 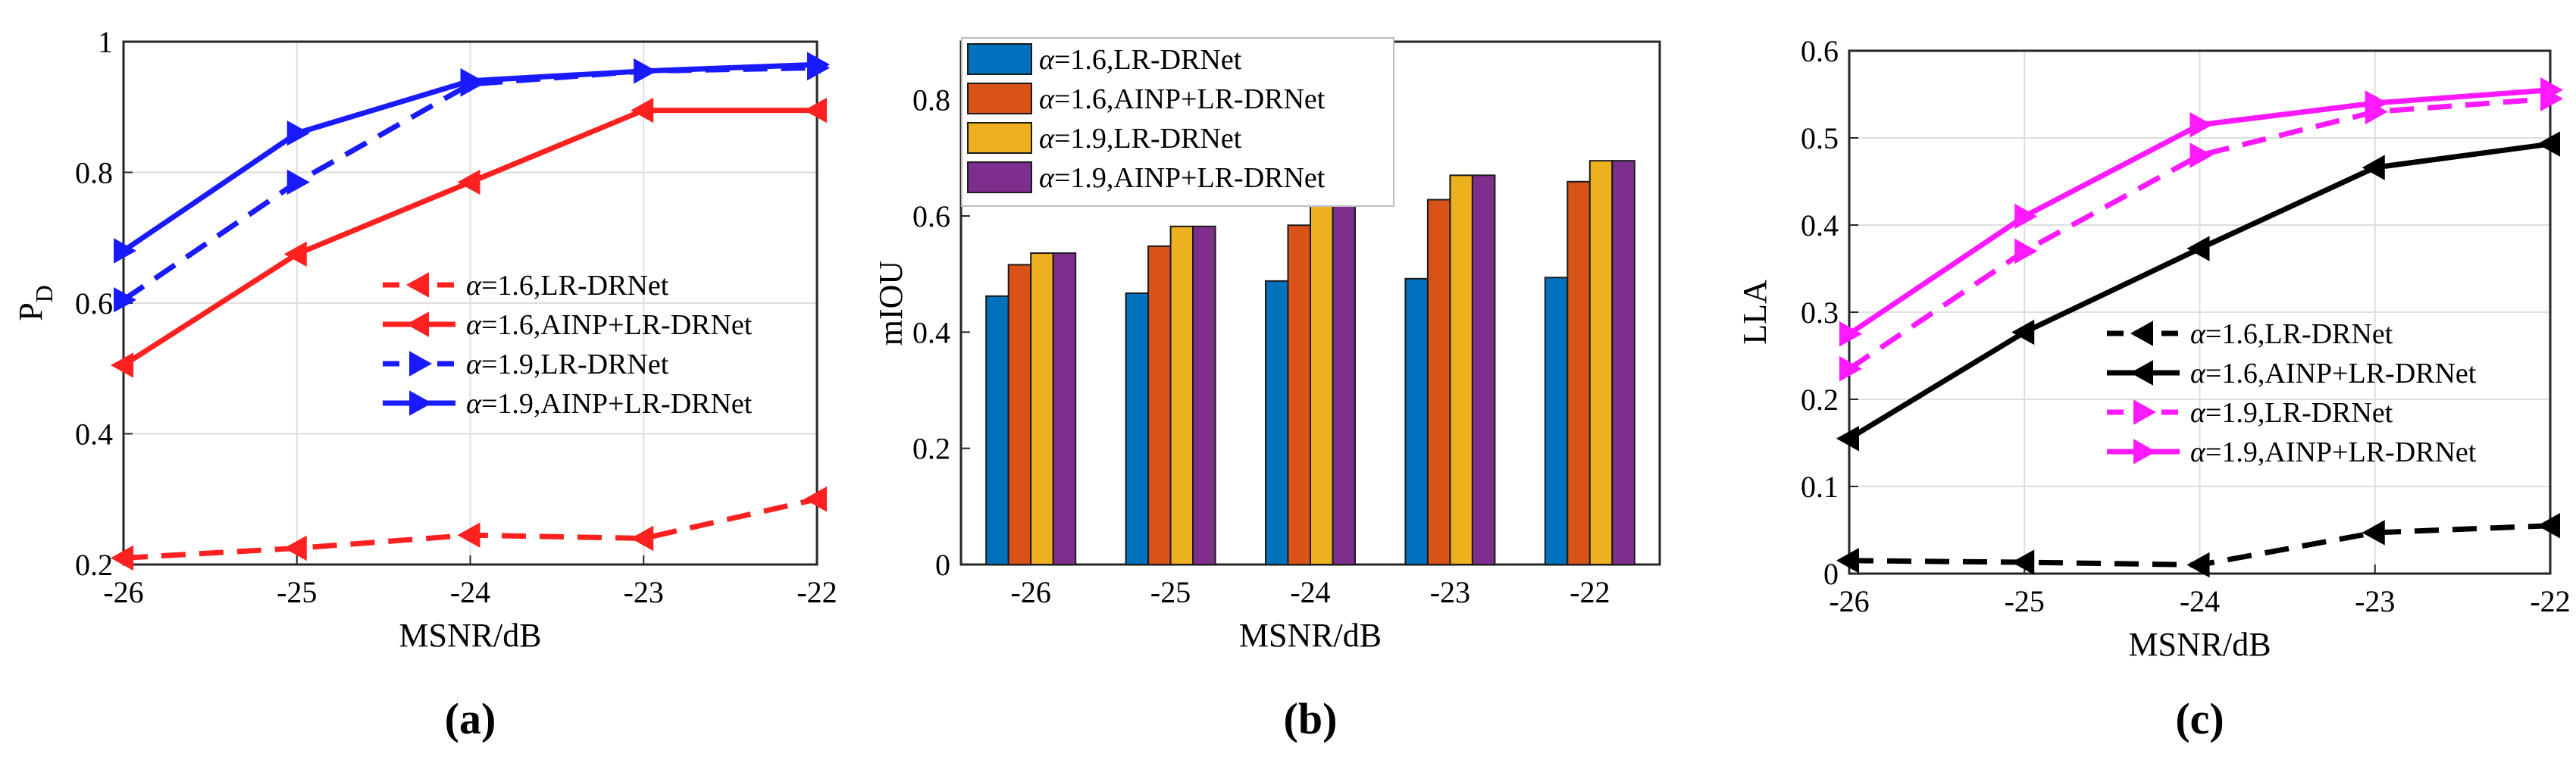 I want to click on y-tick-label-6: 0.6, so click(x=1820, y=51).